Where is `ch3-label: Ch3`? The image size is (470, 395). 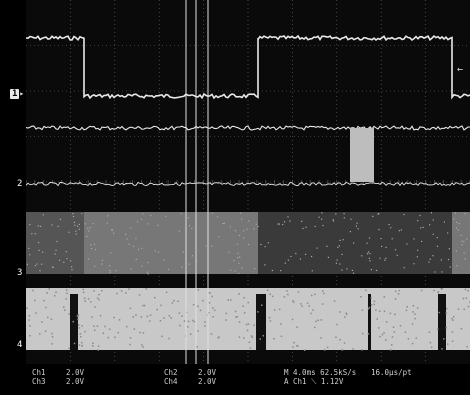 ch3-label: Ch3 is located at coordinates (39, 381).